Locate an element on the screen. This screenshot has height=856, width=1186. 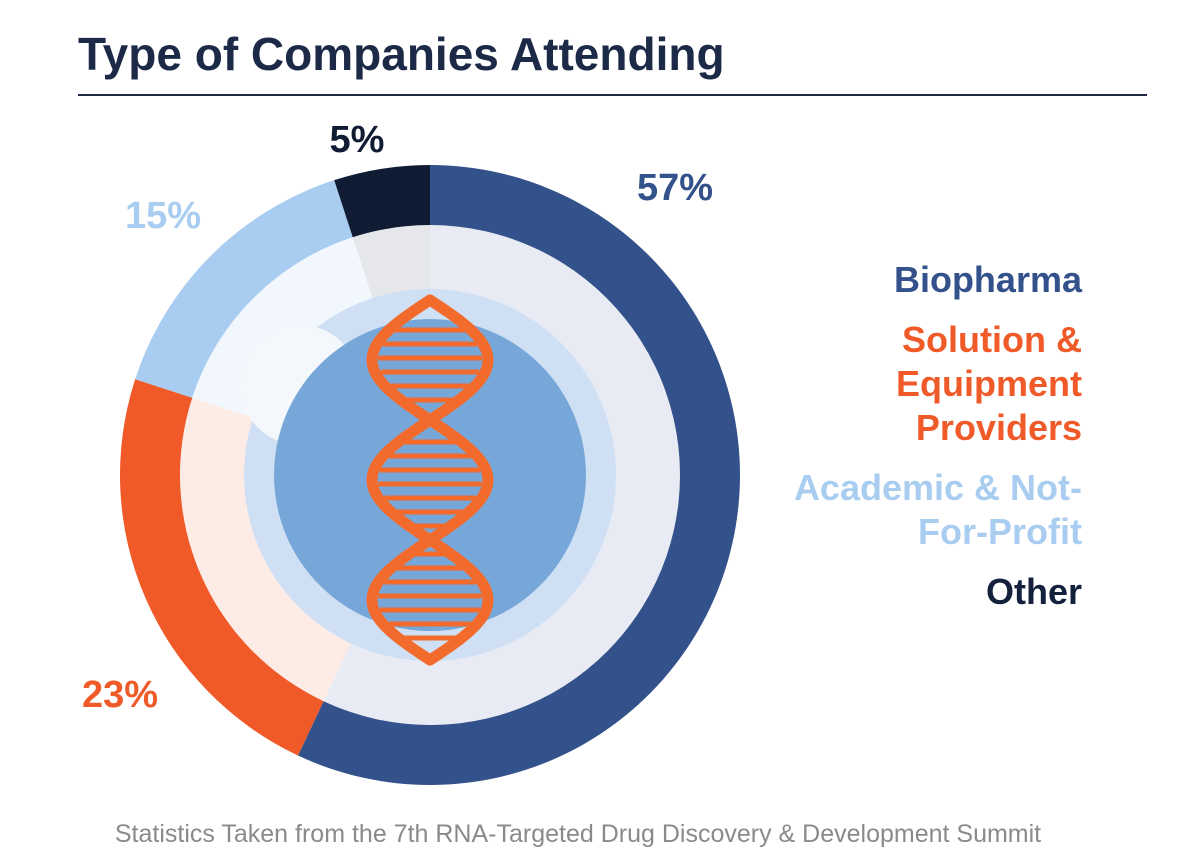
inner-circle is located at coordinates (430, 475).